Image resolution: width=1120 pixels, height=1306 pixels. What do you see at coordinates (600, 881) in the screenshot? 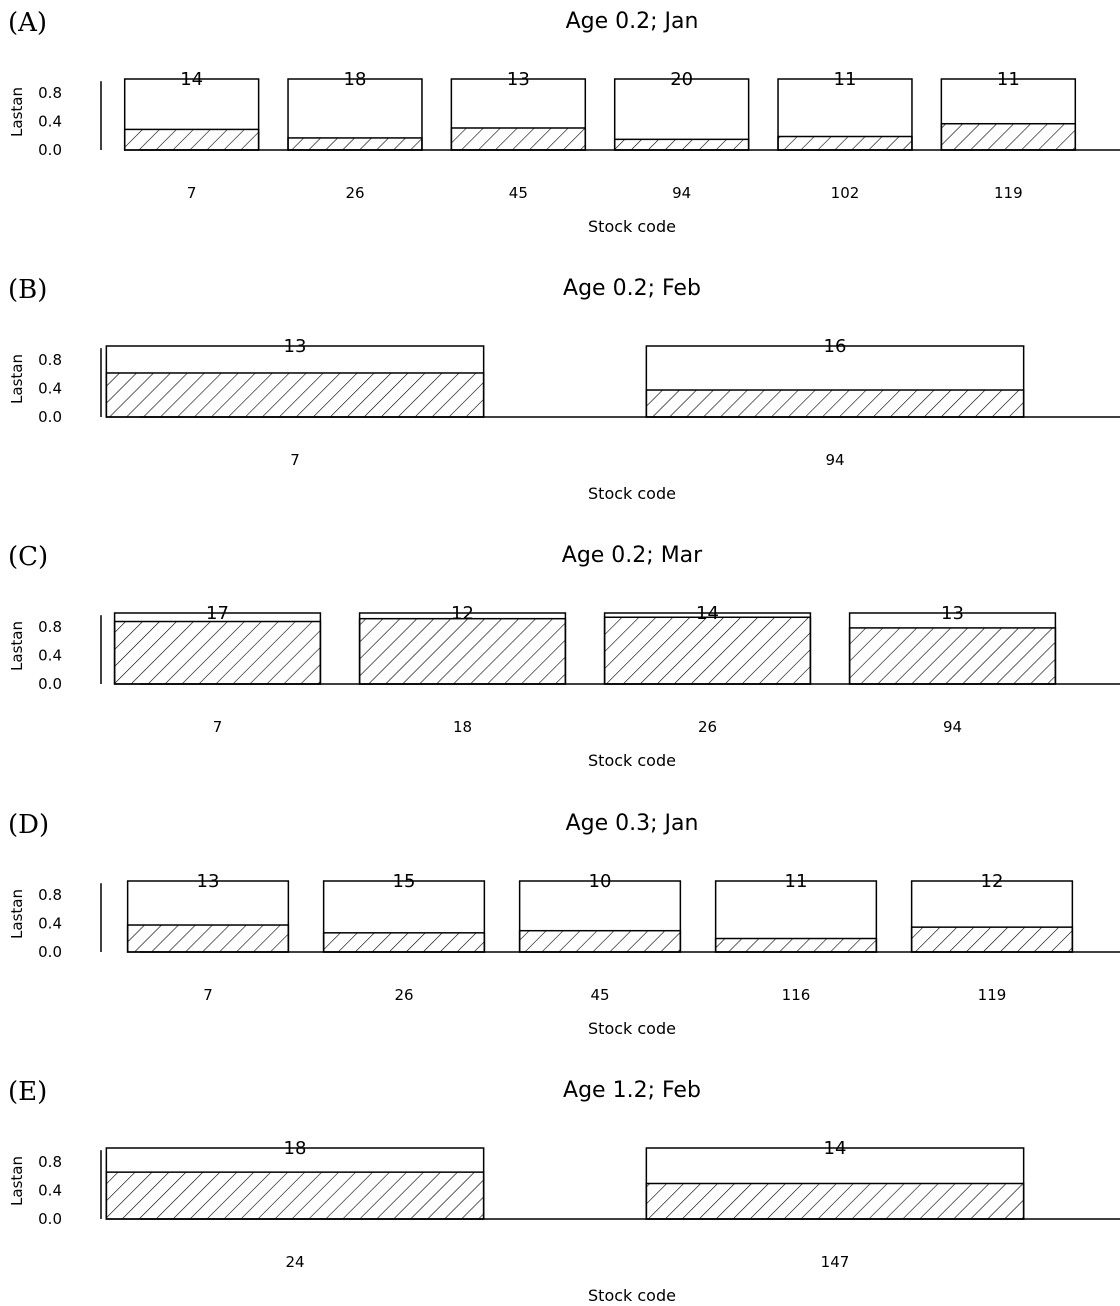
I see `bar-count-label: 10` at bounding box center [600, 881].